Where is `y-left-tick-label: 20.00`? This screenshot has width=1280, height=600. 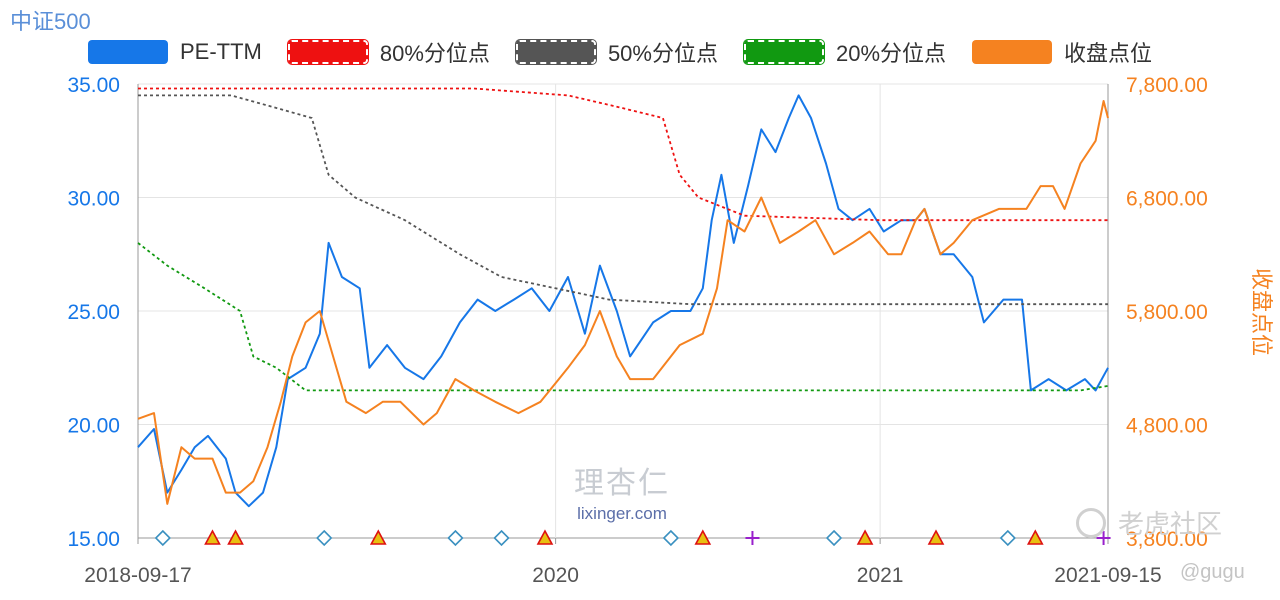 y-left-tick-label: 20.00 is located at coordinates (93, 426).